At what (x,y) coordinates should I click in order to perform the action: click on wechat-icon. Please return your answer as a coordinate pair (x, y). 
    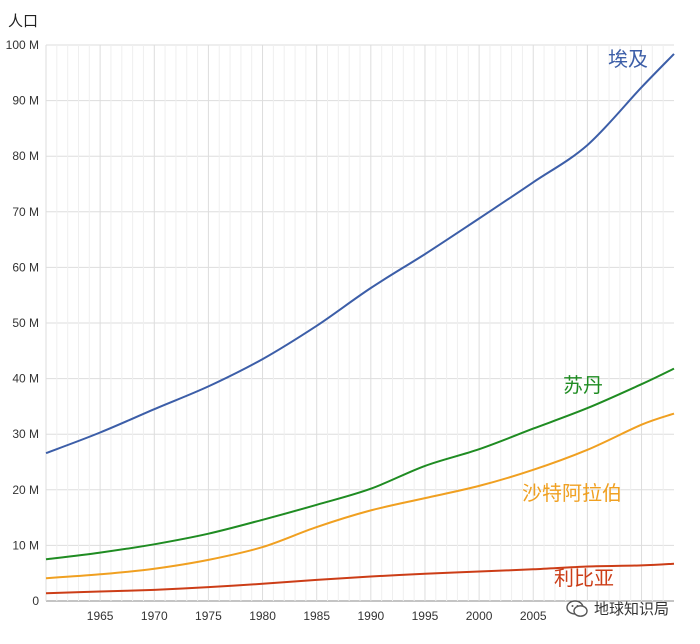
    Looking at the image, I should click on (577, 608).